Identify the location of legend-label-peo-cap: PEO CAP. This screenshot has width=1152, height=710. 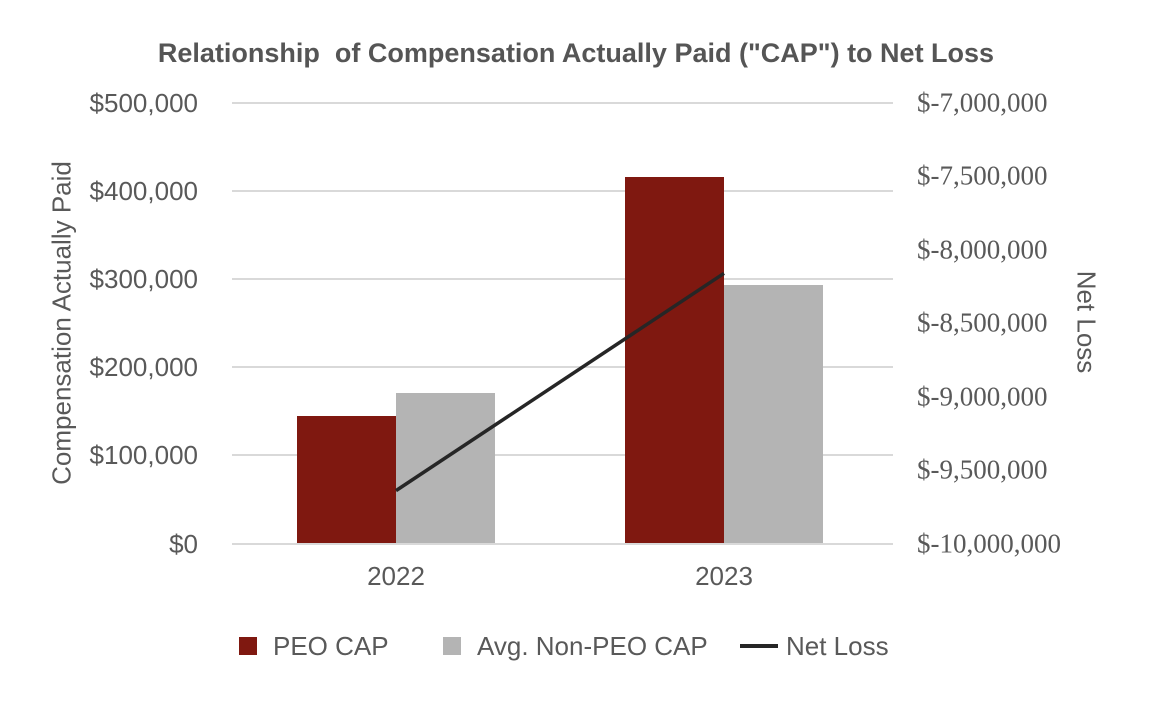
(331, 646).